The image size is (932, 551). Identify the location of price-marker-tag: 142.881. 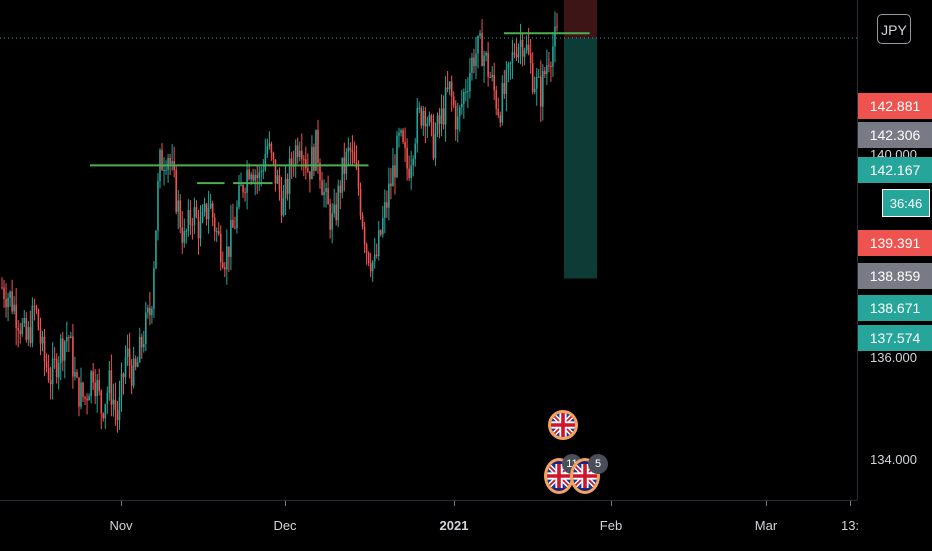
(895, 106).